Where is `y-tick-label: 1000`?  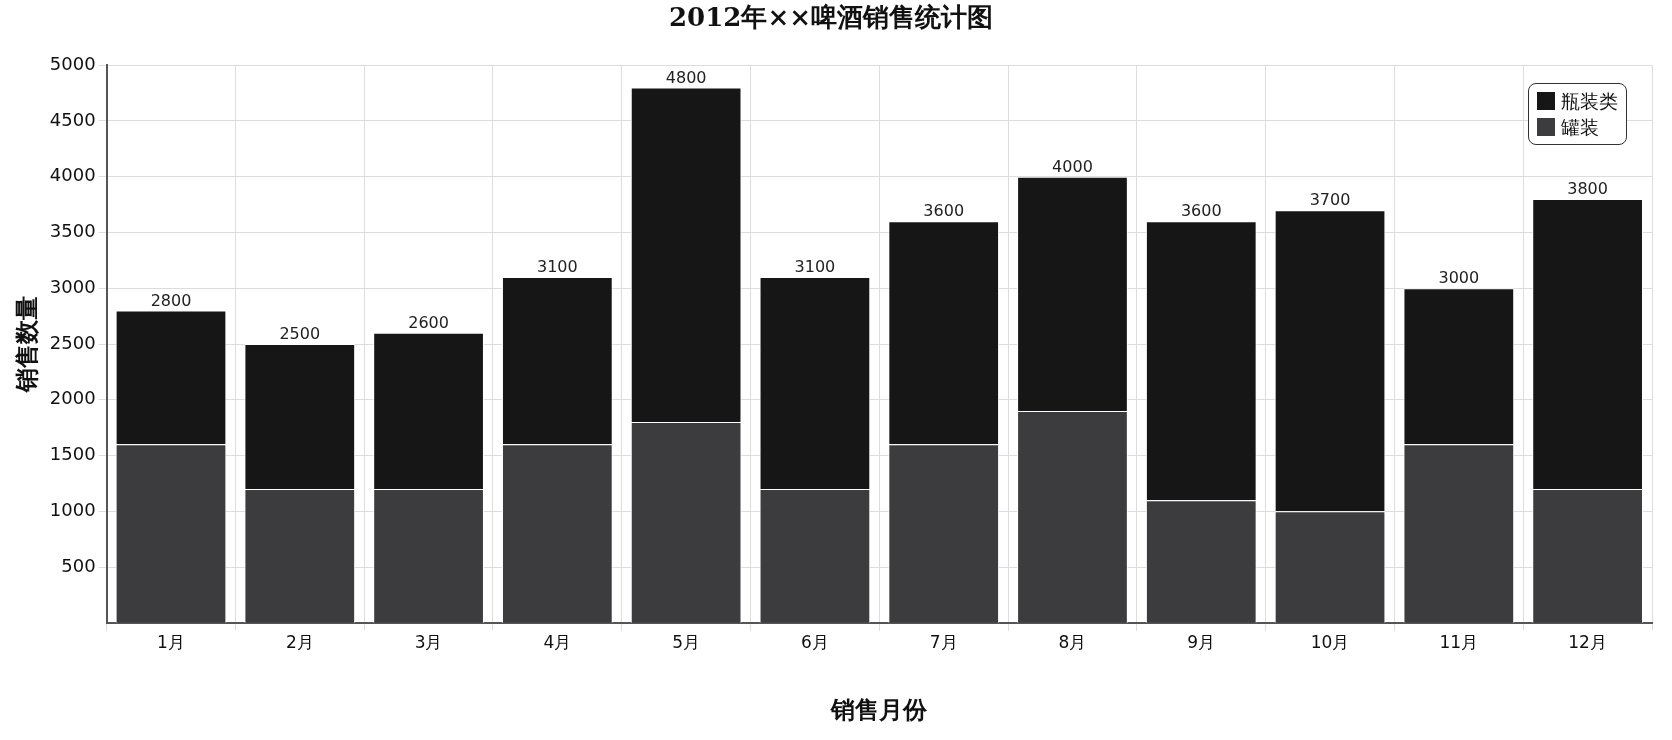
y-tick-label: 1000 is located at coordinates (72, 509).